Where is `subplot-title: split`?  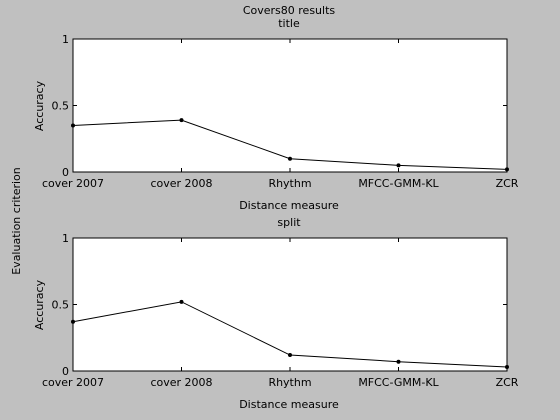
subplot-title: split is located at coordinates (289, 222).